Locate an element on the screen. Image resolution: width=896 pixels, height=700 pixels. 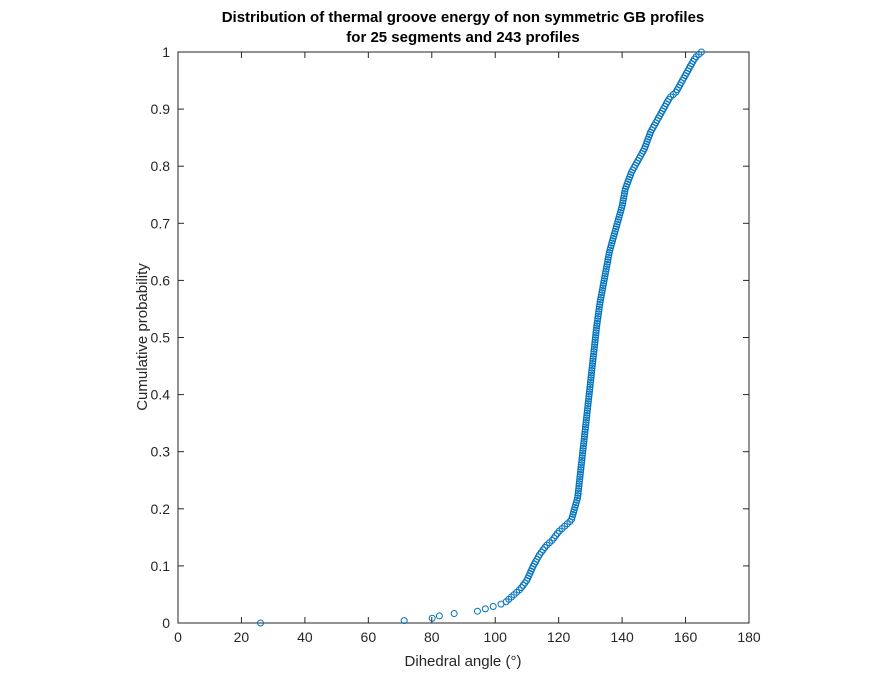
chart-title-line-2: for 25 segments and 243 profiles is located at coordinates (462, 37).